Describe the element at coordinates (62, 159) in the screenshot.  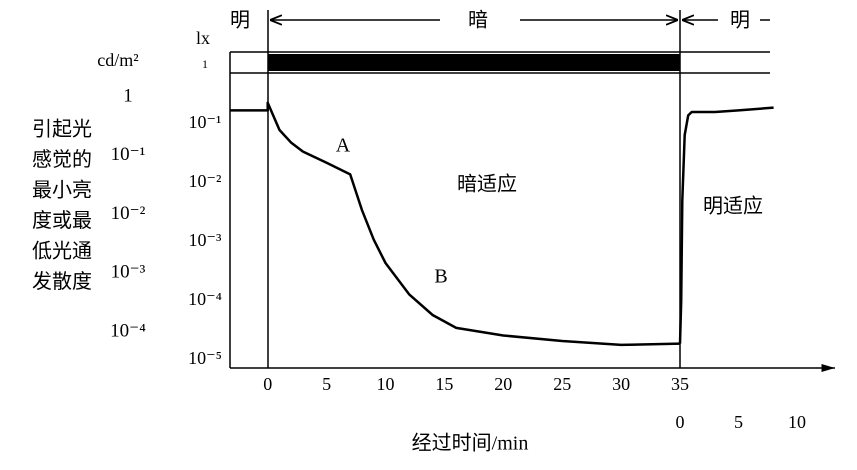
I see `y-axis-label-line: 感觉的` at that location.